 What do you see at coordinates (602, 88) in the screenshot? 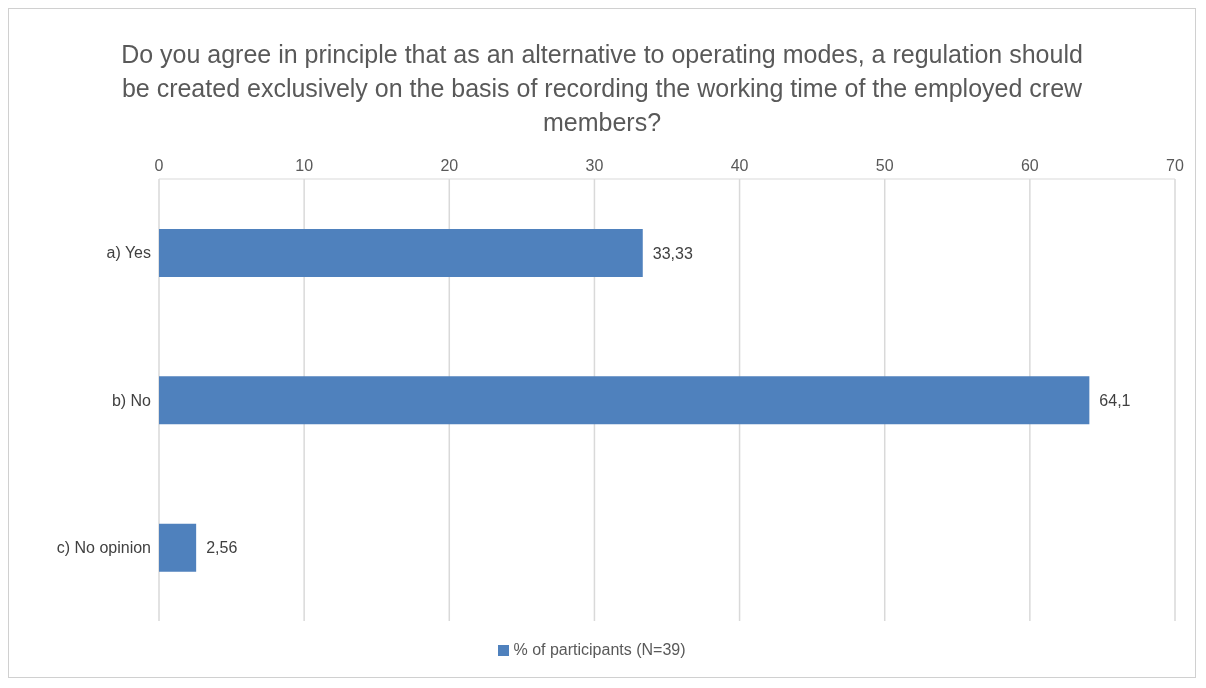
I see `chart-title: Do you agree in principle that as an alternative to operating modes, a regulation should be created exclusively on the basis of recording the working time of the employed crew members?` at bounding box center [602, 88].